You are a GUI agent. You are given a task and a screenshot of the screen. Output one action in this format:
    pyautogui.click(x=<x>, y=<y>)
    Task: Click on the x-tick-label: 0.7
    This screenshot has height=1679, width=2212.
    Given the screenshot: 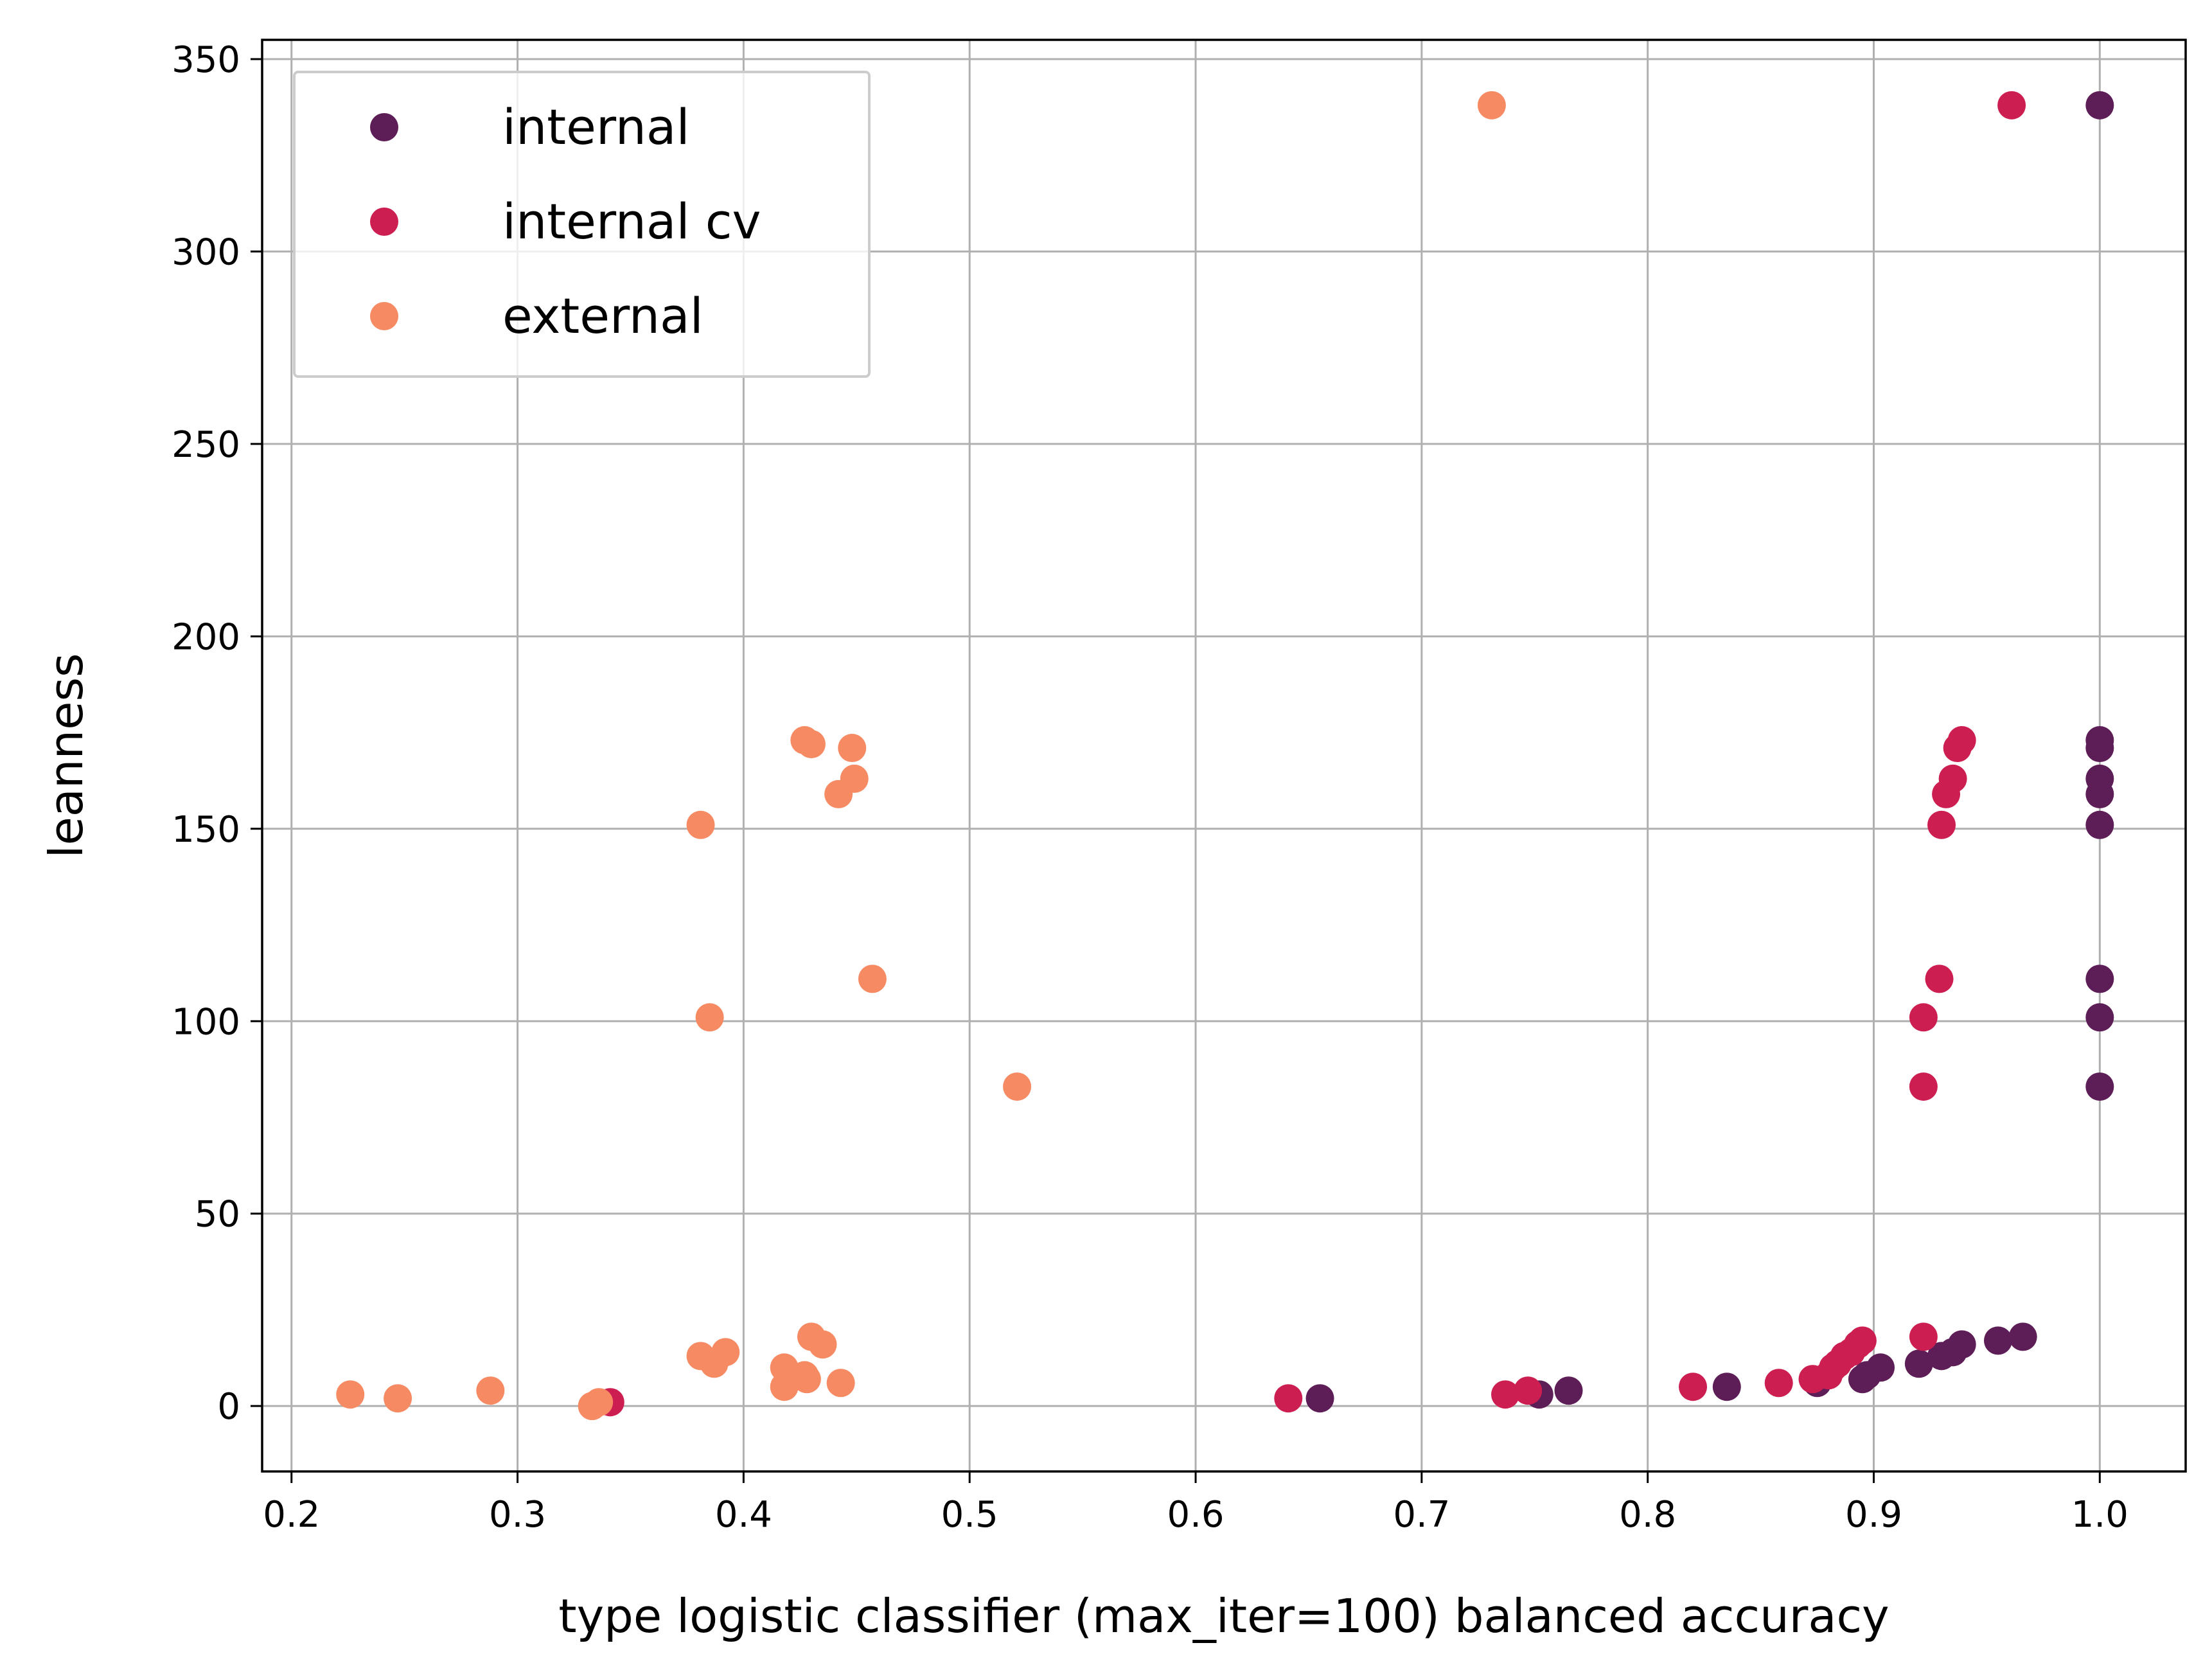 What is the action you would take?
    pyautogui.click(x=1421, y=1515)
    